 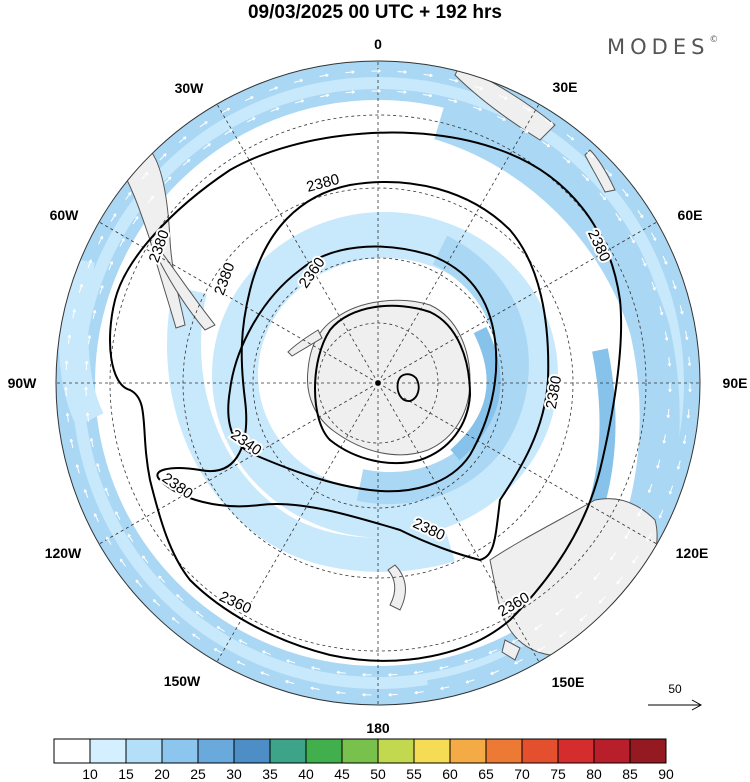 I want to click on colorbar-tick-label: 90, so click(x=666, y=774).